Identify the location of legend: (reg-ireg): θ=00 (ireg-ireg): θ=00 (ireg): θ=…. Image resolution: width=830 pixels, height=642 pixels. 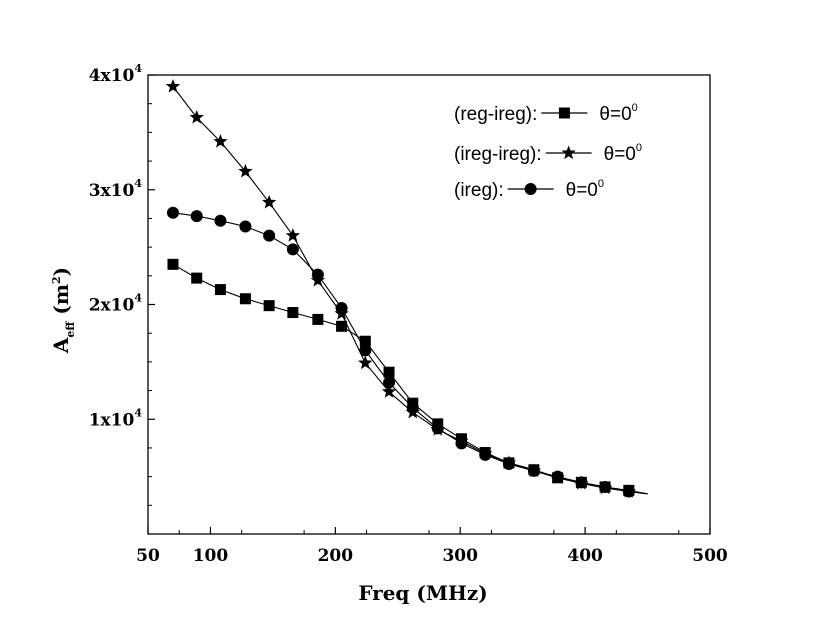
(548, 151).